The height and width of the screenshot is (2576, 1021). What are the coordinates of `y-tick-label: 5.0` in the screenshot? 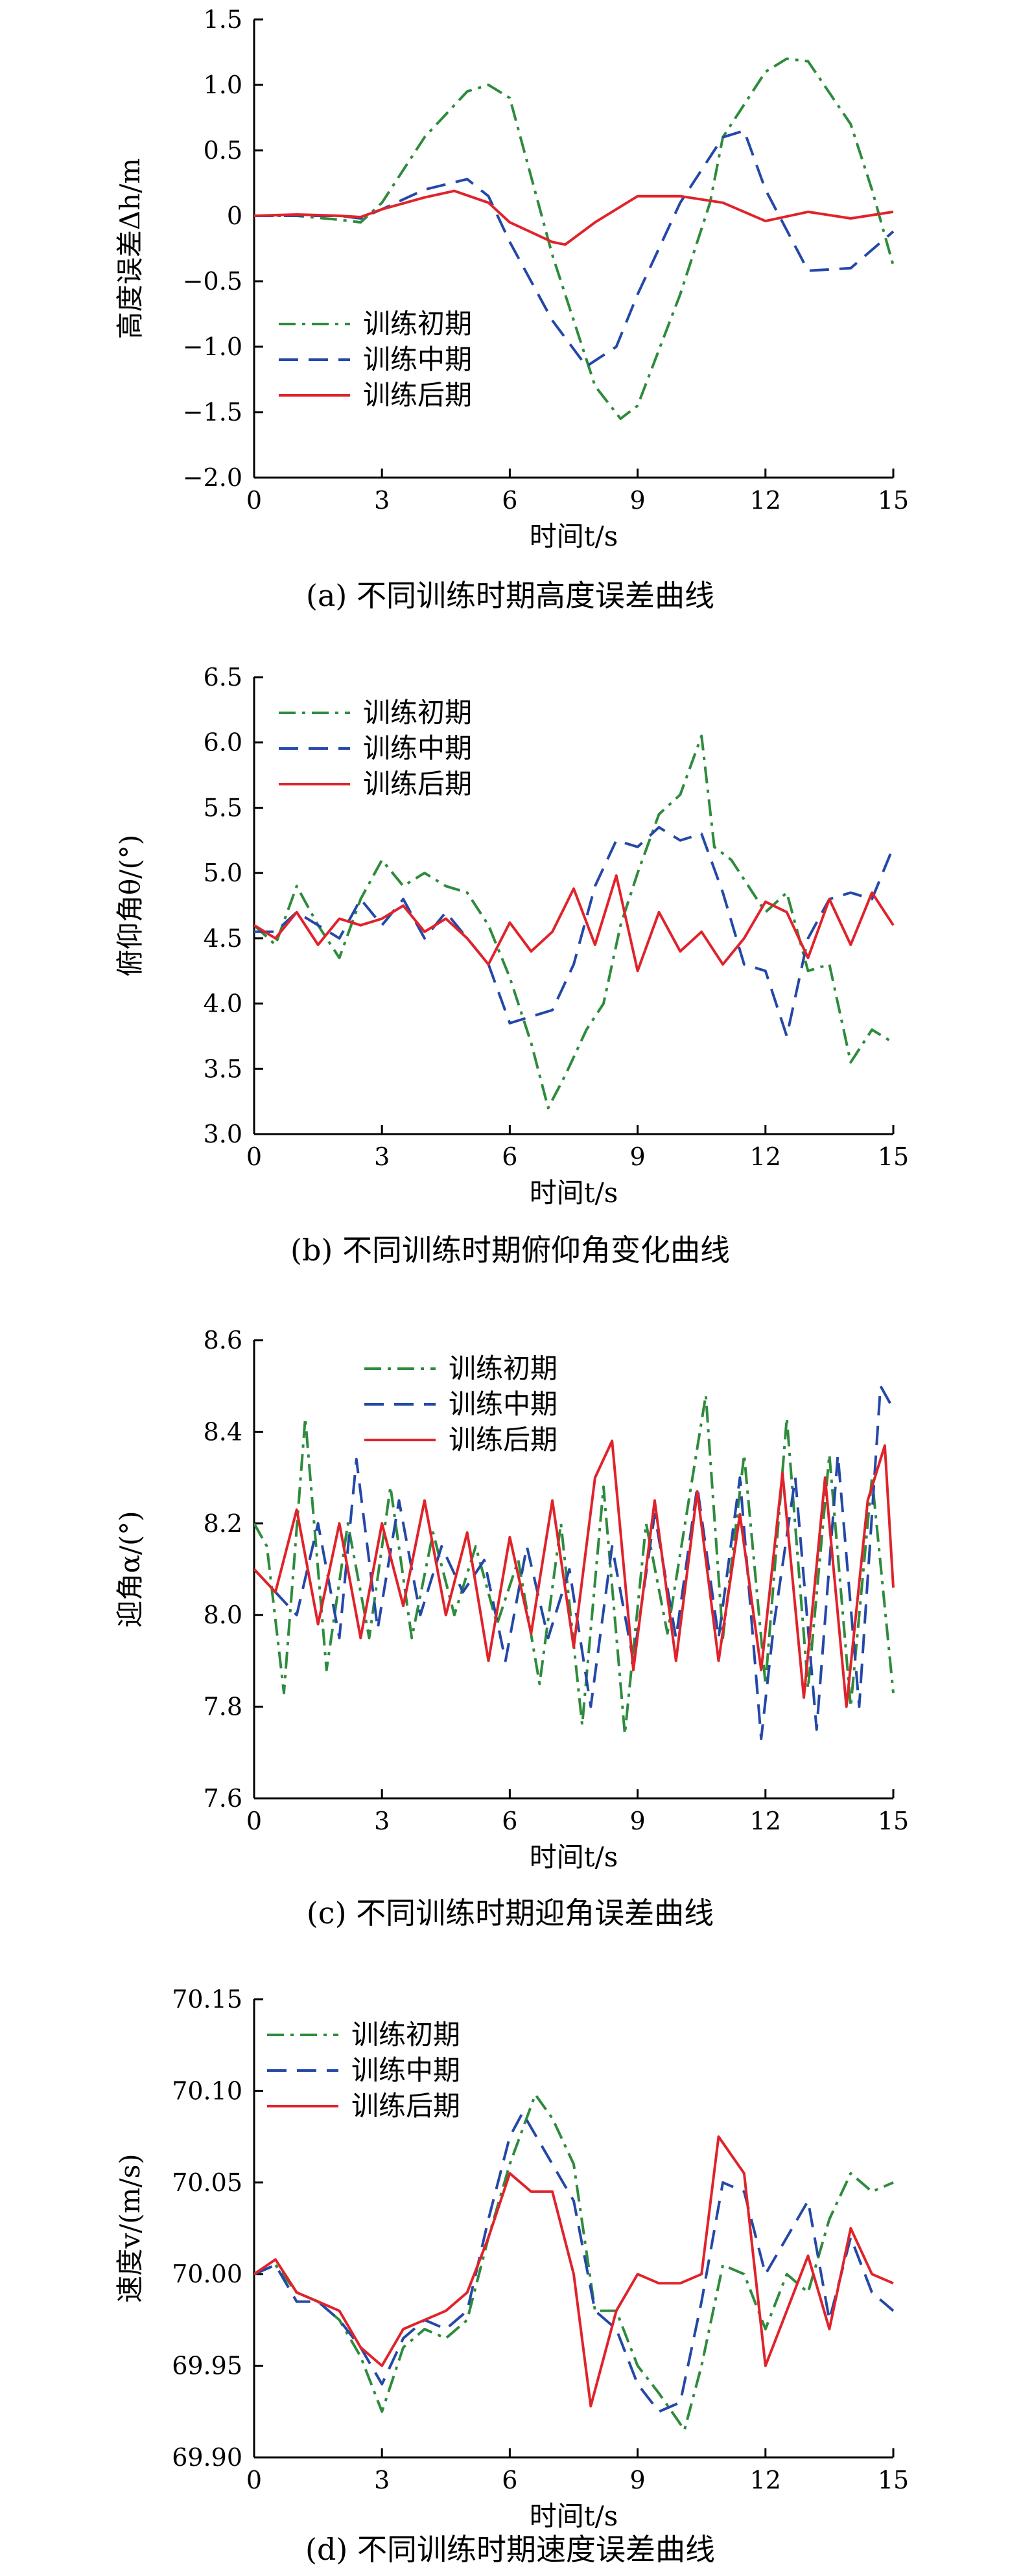 It's located at (223, 873).